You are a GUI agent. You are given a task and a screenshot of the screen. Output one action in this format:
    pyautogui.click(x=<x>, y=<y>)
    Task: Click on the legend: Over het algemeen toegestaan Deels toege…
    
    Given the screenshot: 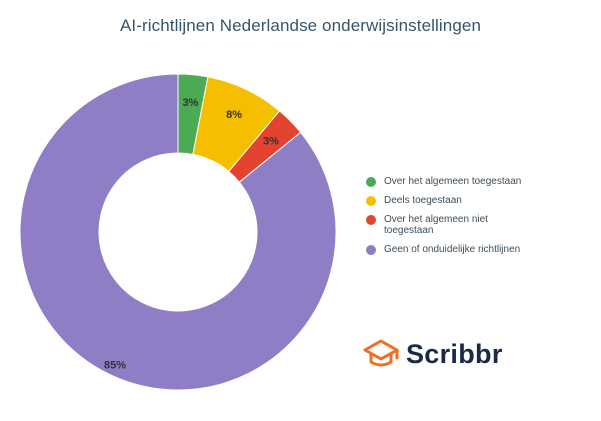 What is the action you would take?
    pyautogui.click(x=466, y=219)
    